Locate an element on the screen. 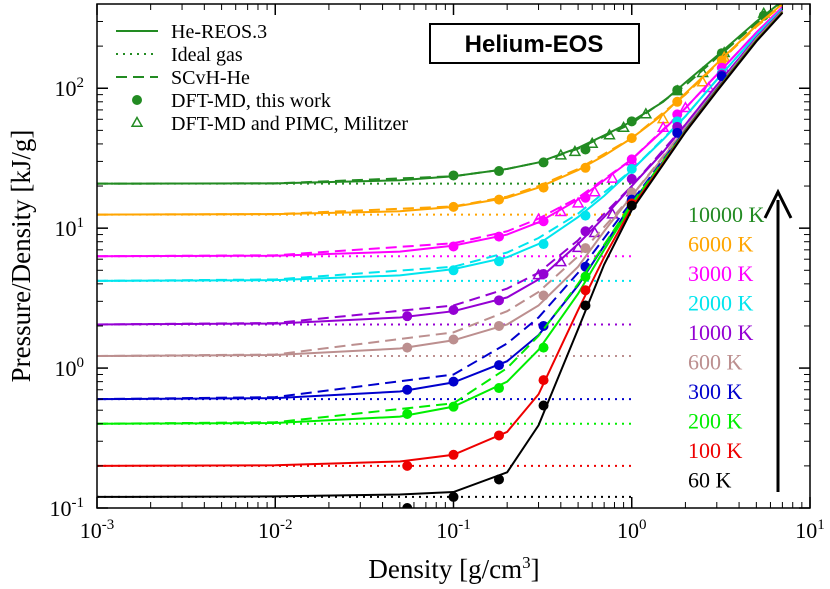  x-tick-label: 10⁻² is located at coordinates (275, 530).